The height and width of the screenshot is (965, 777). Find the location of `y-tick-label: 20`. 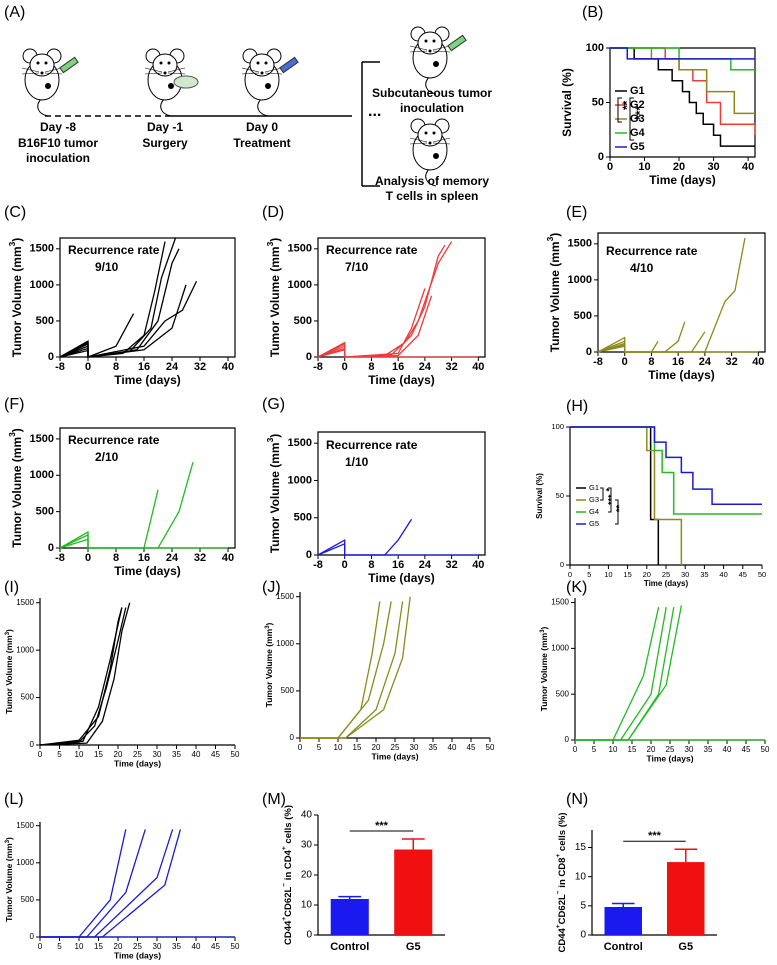

y-tick-label: 20 is located at coordinates (307, 875).